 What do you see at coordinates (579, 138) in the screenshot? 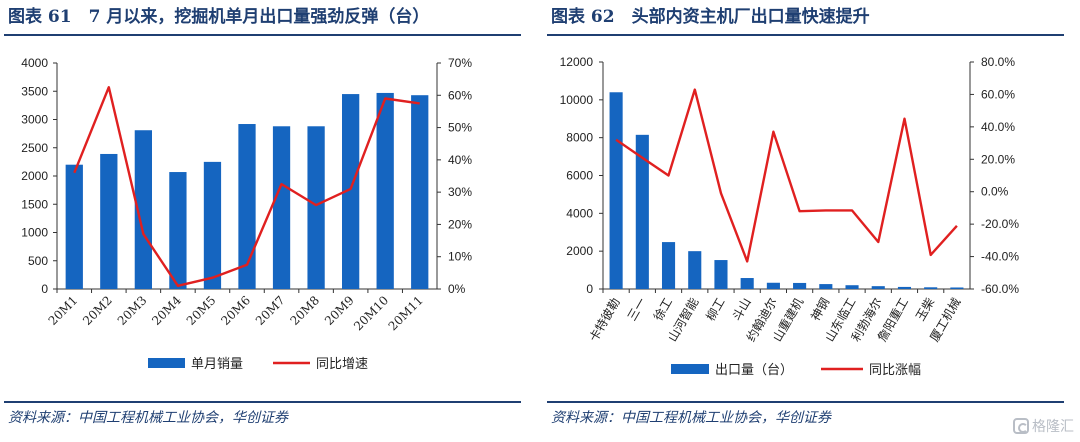
I see `y-tick-label-left: 8000` at bounding box center [579, 138].